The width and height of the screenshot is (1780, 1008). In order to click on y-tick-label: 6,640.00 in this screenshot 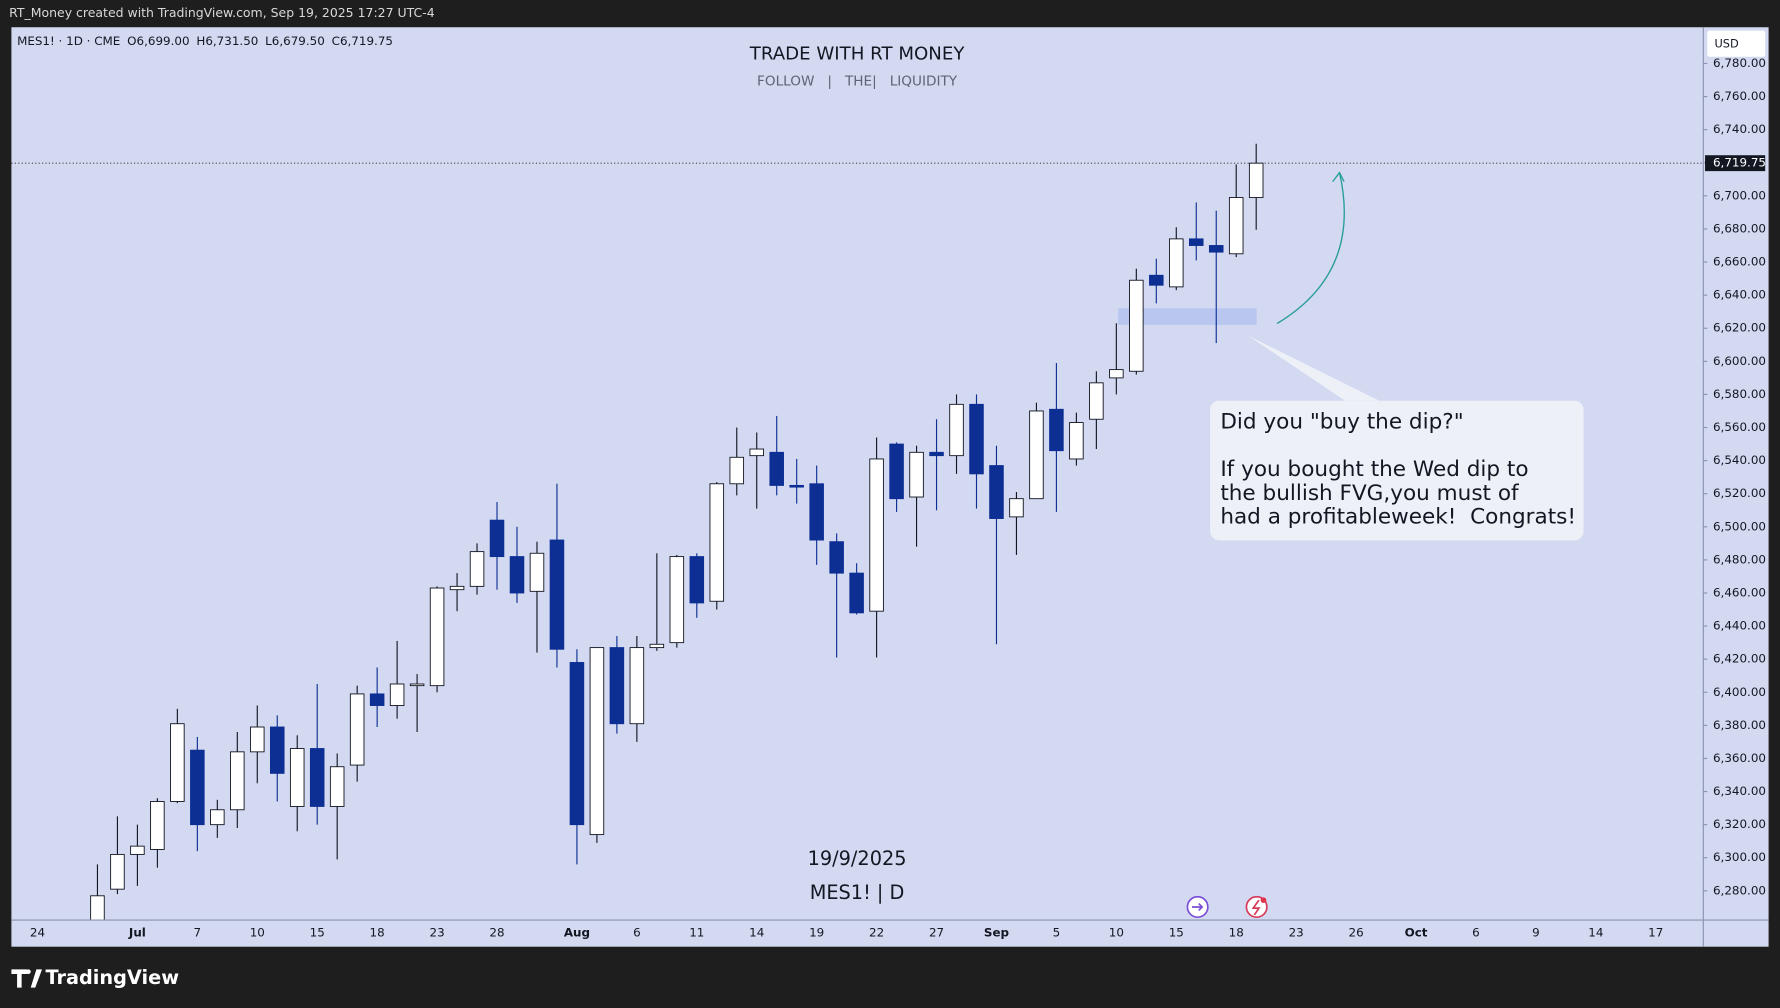, I will do `click(1739, 295)`.